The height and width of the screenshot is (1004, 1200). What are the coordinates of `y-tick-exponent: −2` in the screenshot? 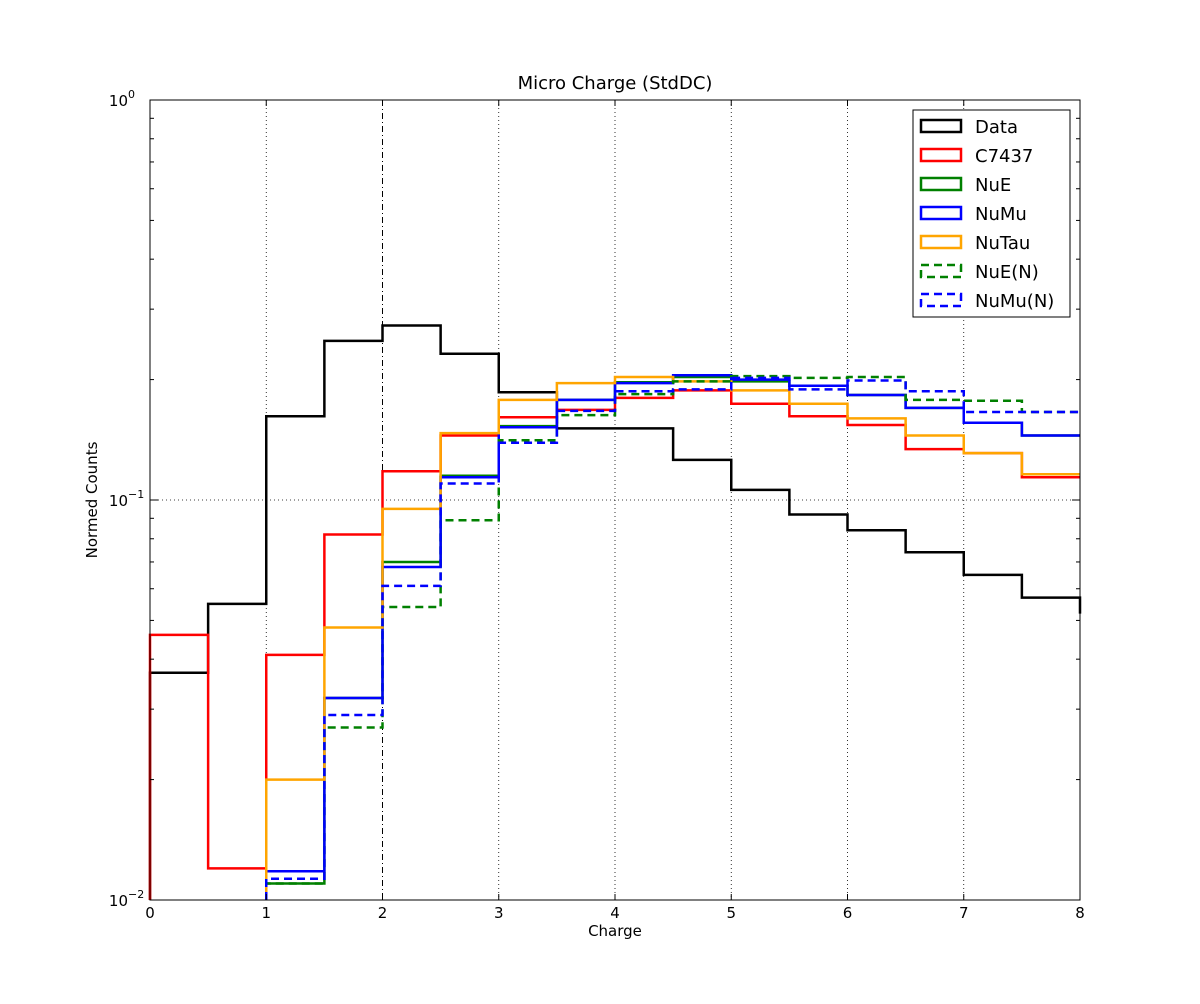 It's located at (136, 894).